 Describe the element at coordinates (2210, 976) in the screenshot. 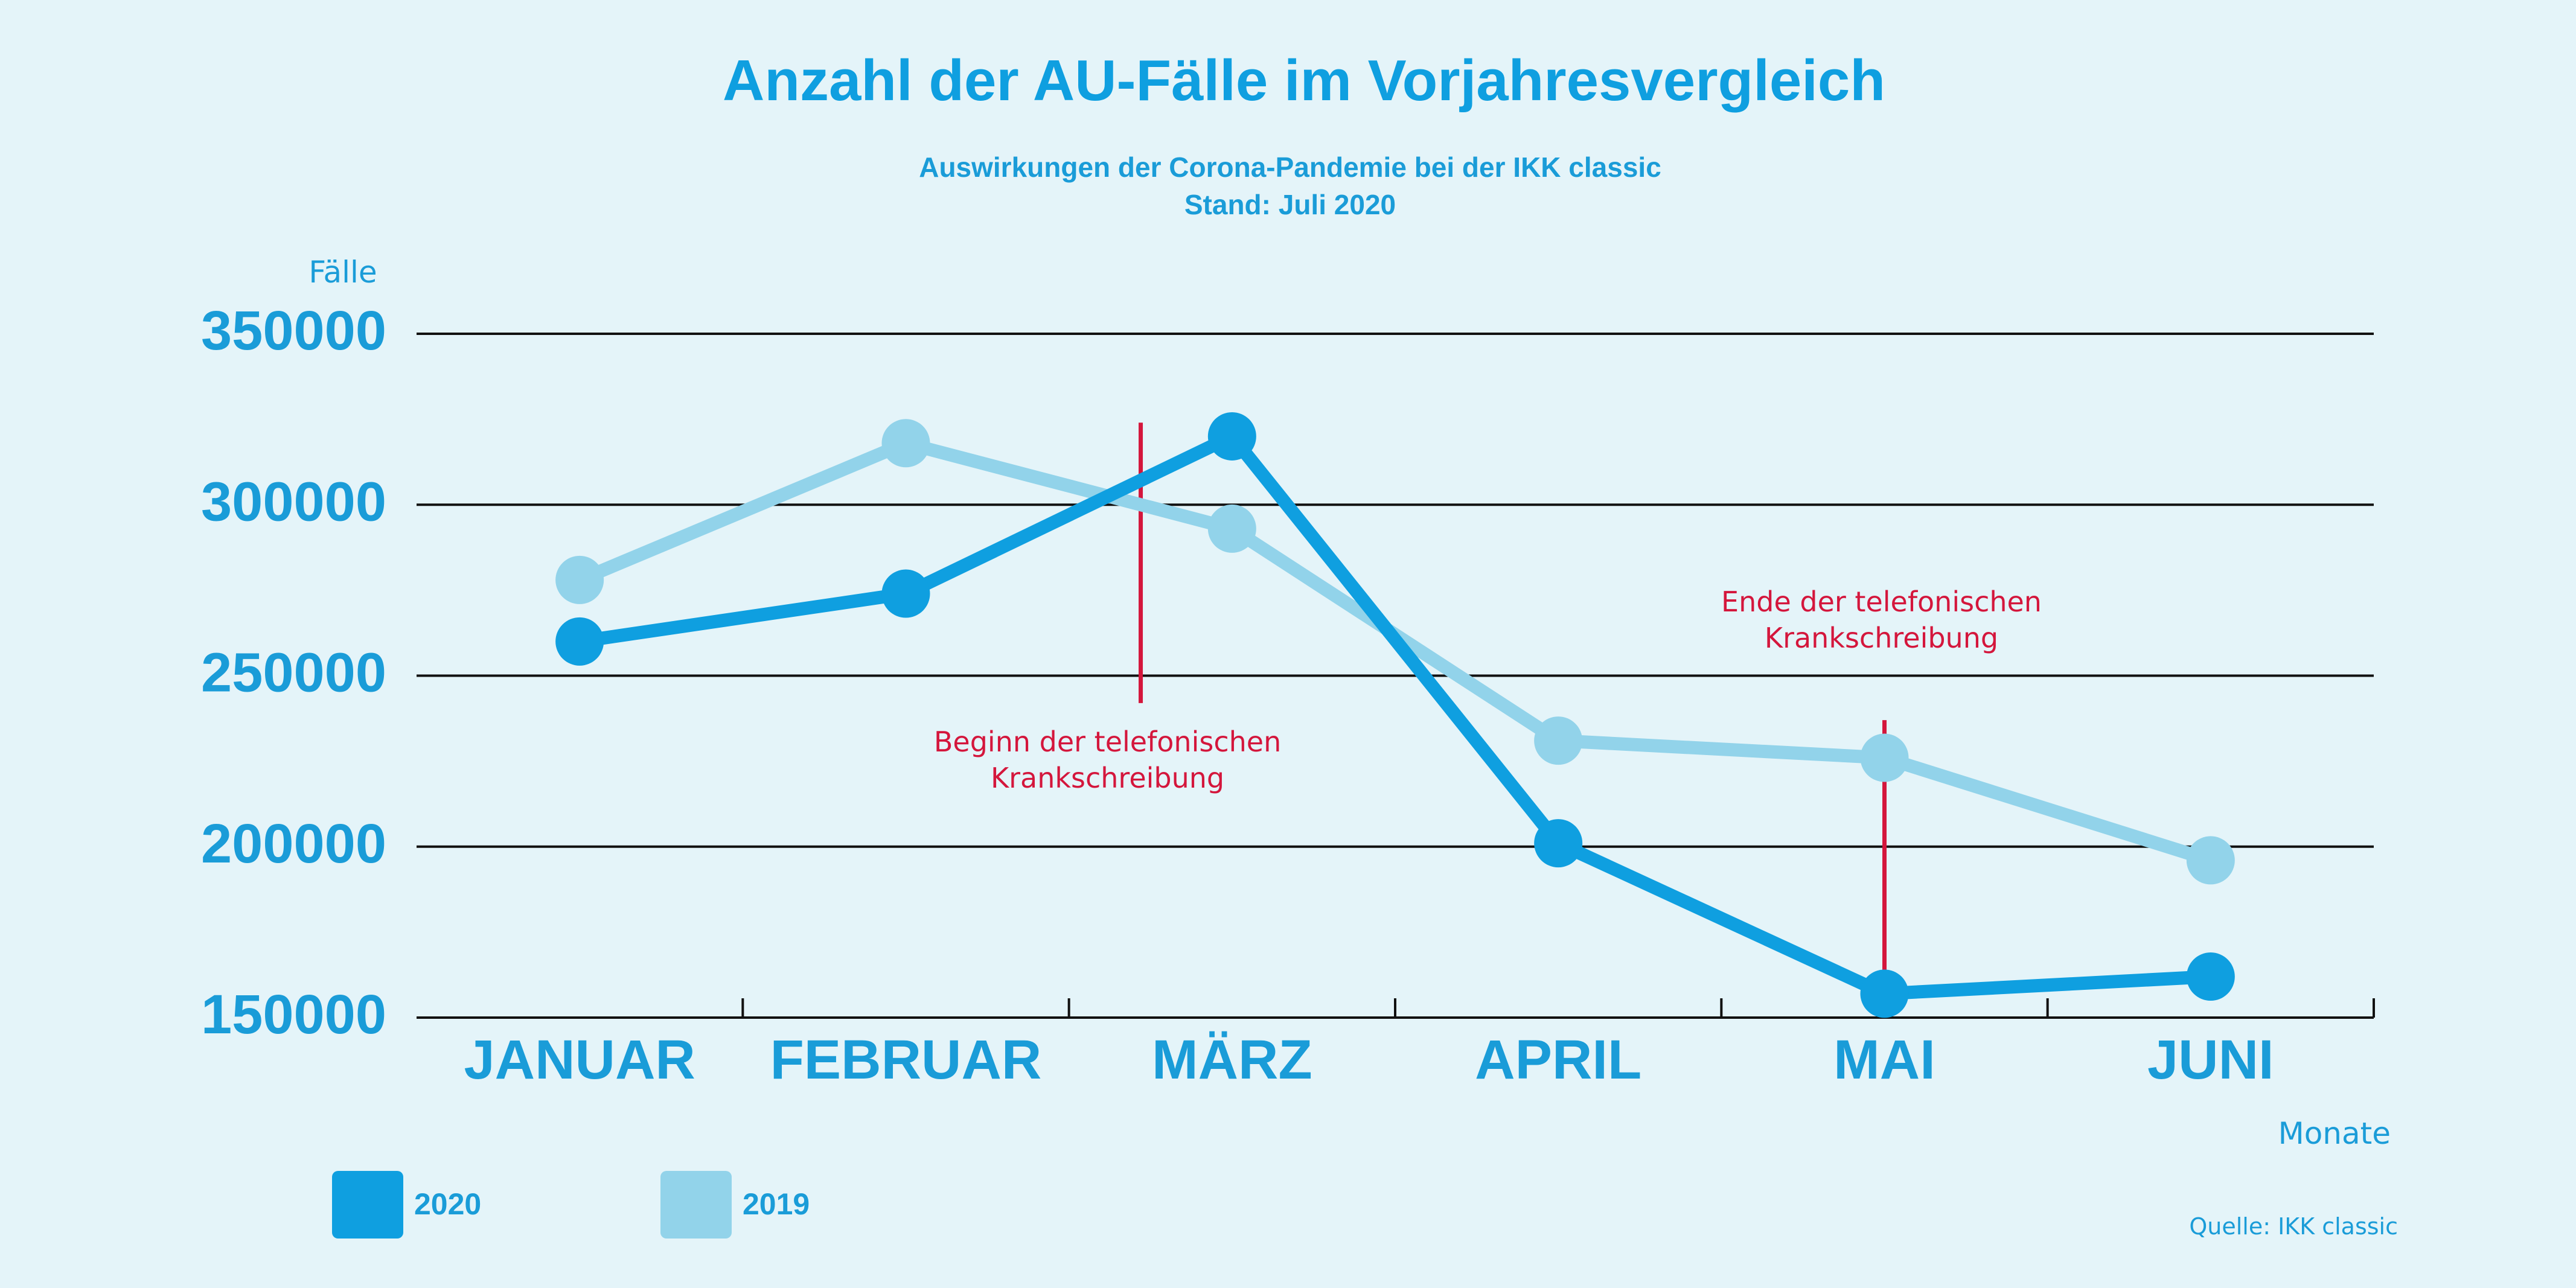

I see `data-point-2020-juni` at that location.